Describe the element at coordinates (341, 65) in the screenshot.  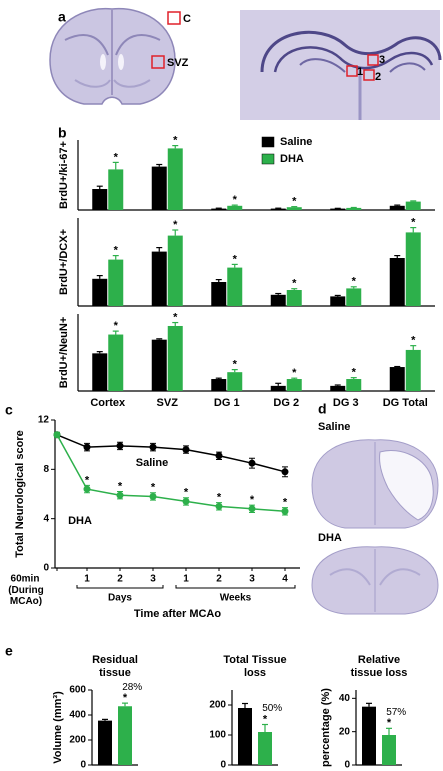
I see `hippocampus-image` at that location.